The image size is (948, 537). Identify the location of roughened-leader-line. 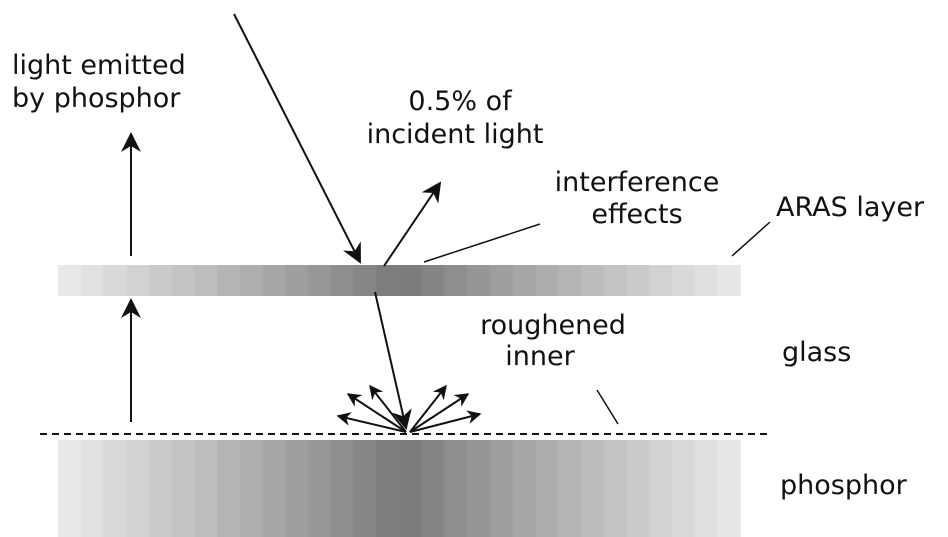
(607, 407).